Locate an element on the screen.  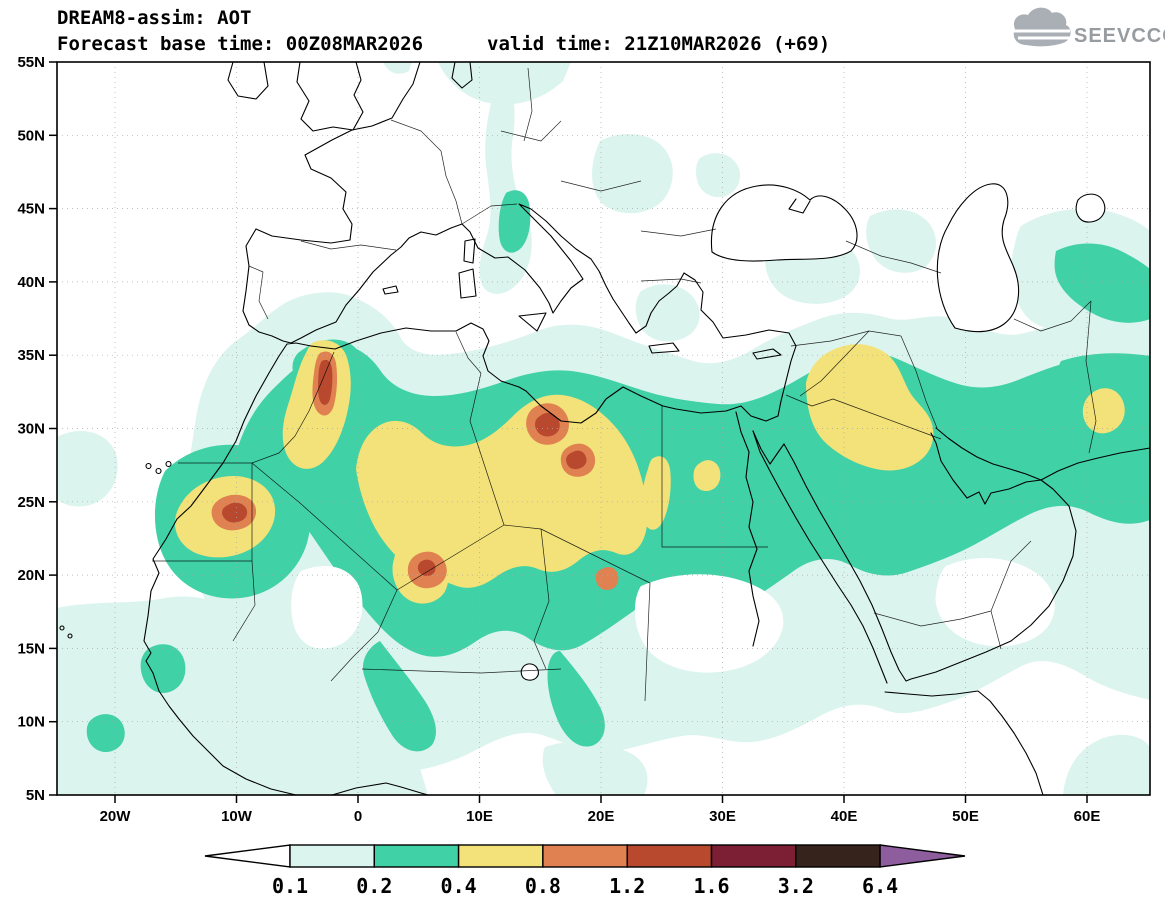
colorbar-level-label: 0.4 is located at coordinates (459, 886).